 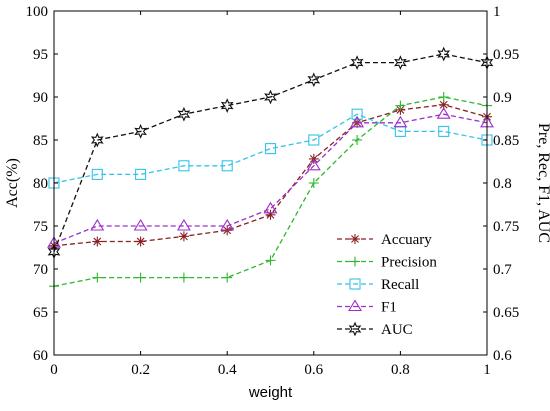 I want to click on y-left-tick-label: 65, so click(x=40, y=313).